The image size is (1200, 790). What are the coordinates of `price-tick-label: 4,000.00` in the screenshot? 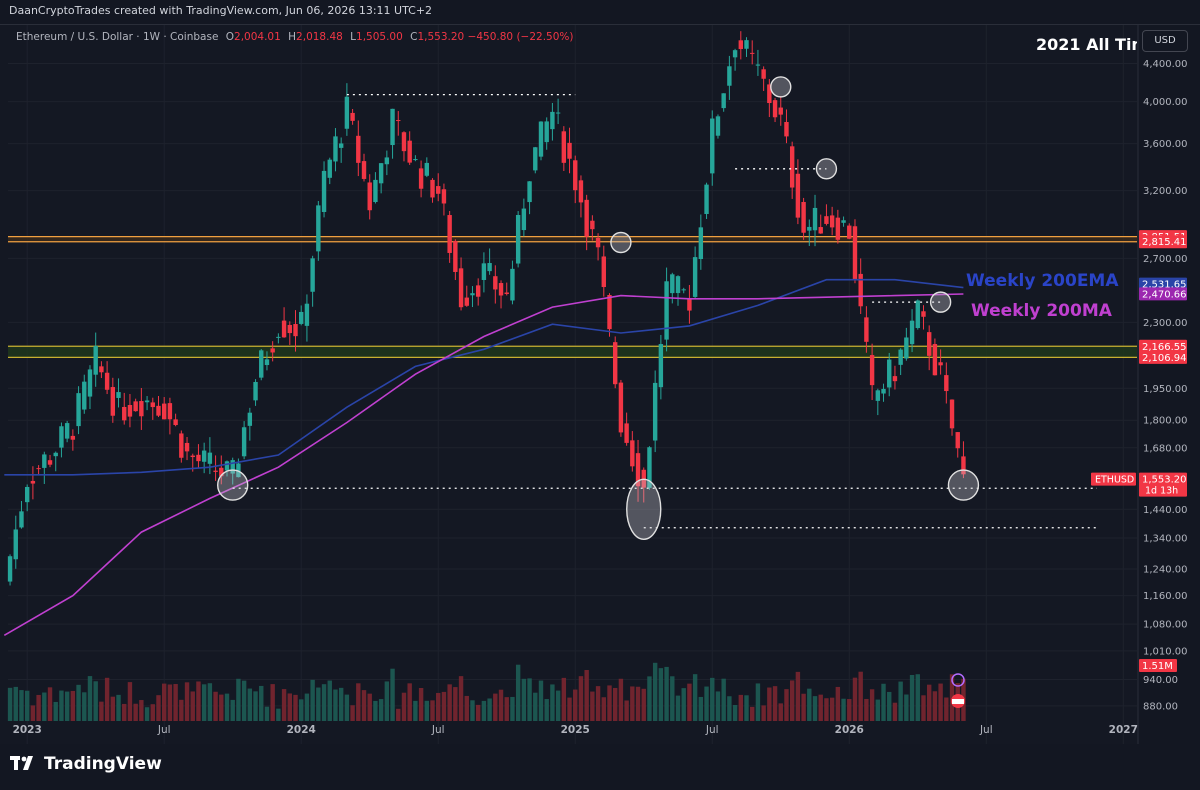 It's located at (1165, 102).